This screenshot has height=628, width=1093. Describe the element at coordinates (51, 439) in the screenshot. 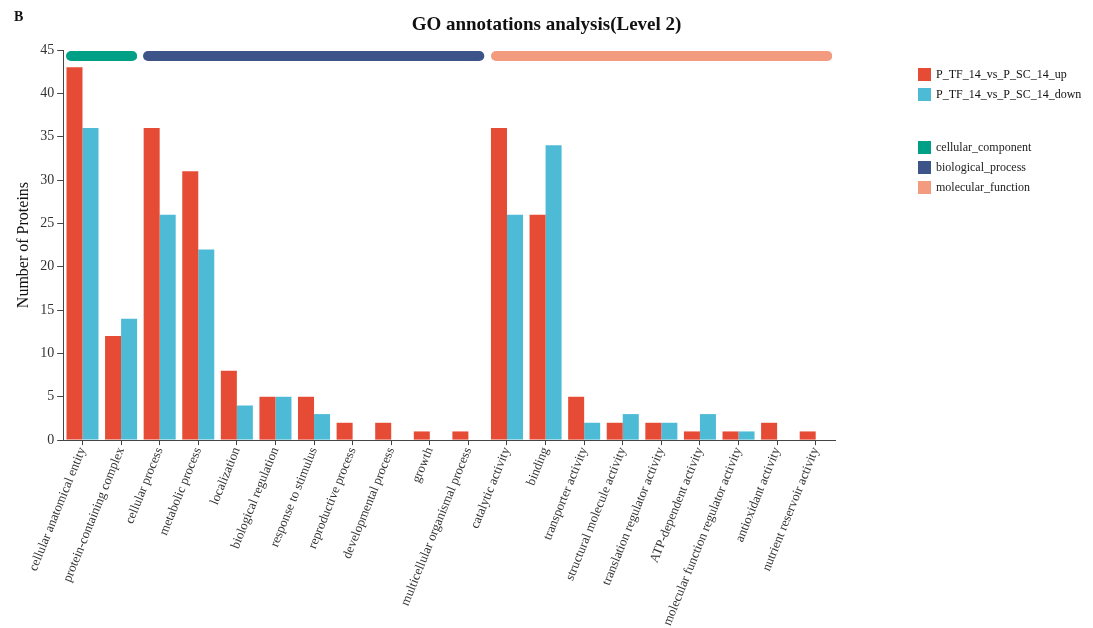

I see `y-tick-label: 0` at that location.